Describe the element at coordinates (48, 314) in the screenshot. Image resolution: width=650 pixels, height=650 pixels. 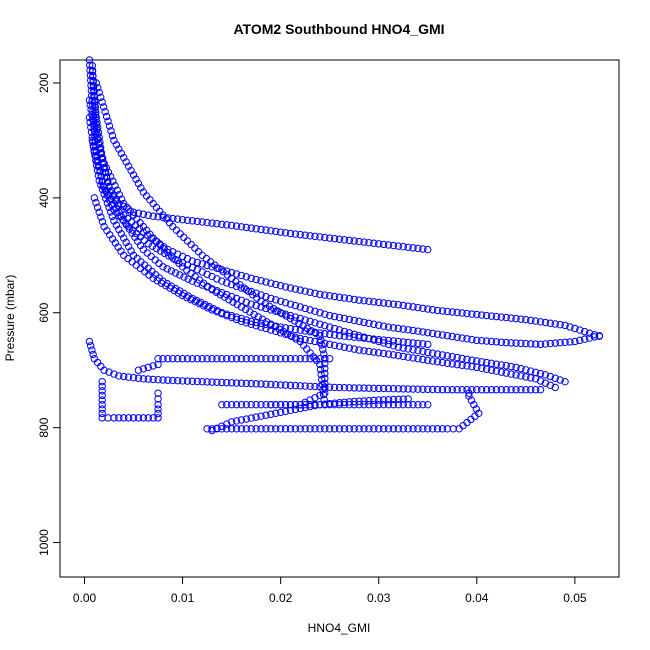
I see `y-axis: 200 400 600 800 1000` at that location.